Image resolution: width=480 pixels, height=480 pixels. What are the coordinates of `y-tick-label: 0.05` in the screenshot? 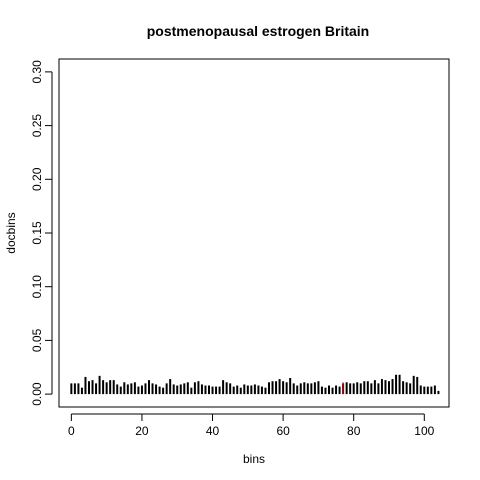 It's located at (37, 340).